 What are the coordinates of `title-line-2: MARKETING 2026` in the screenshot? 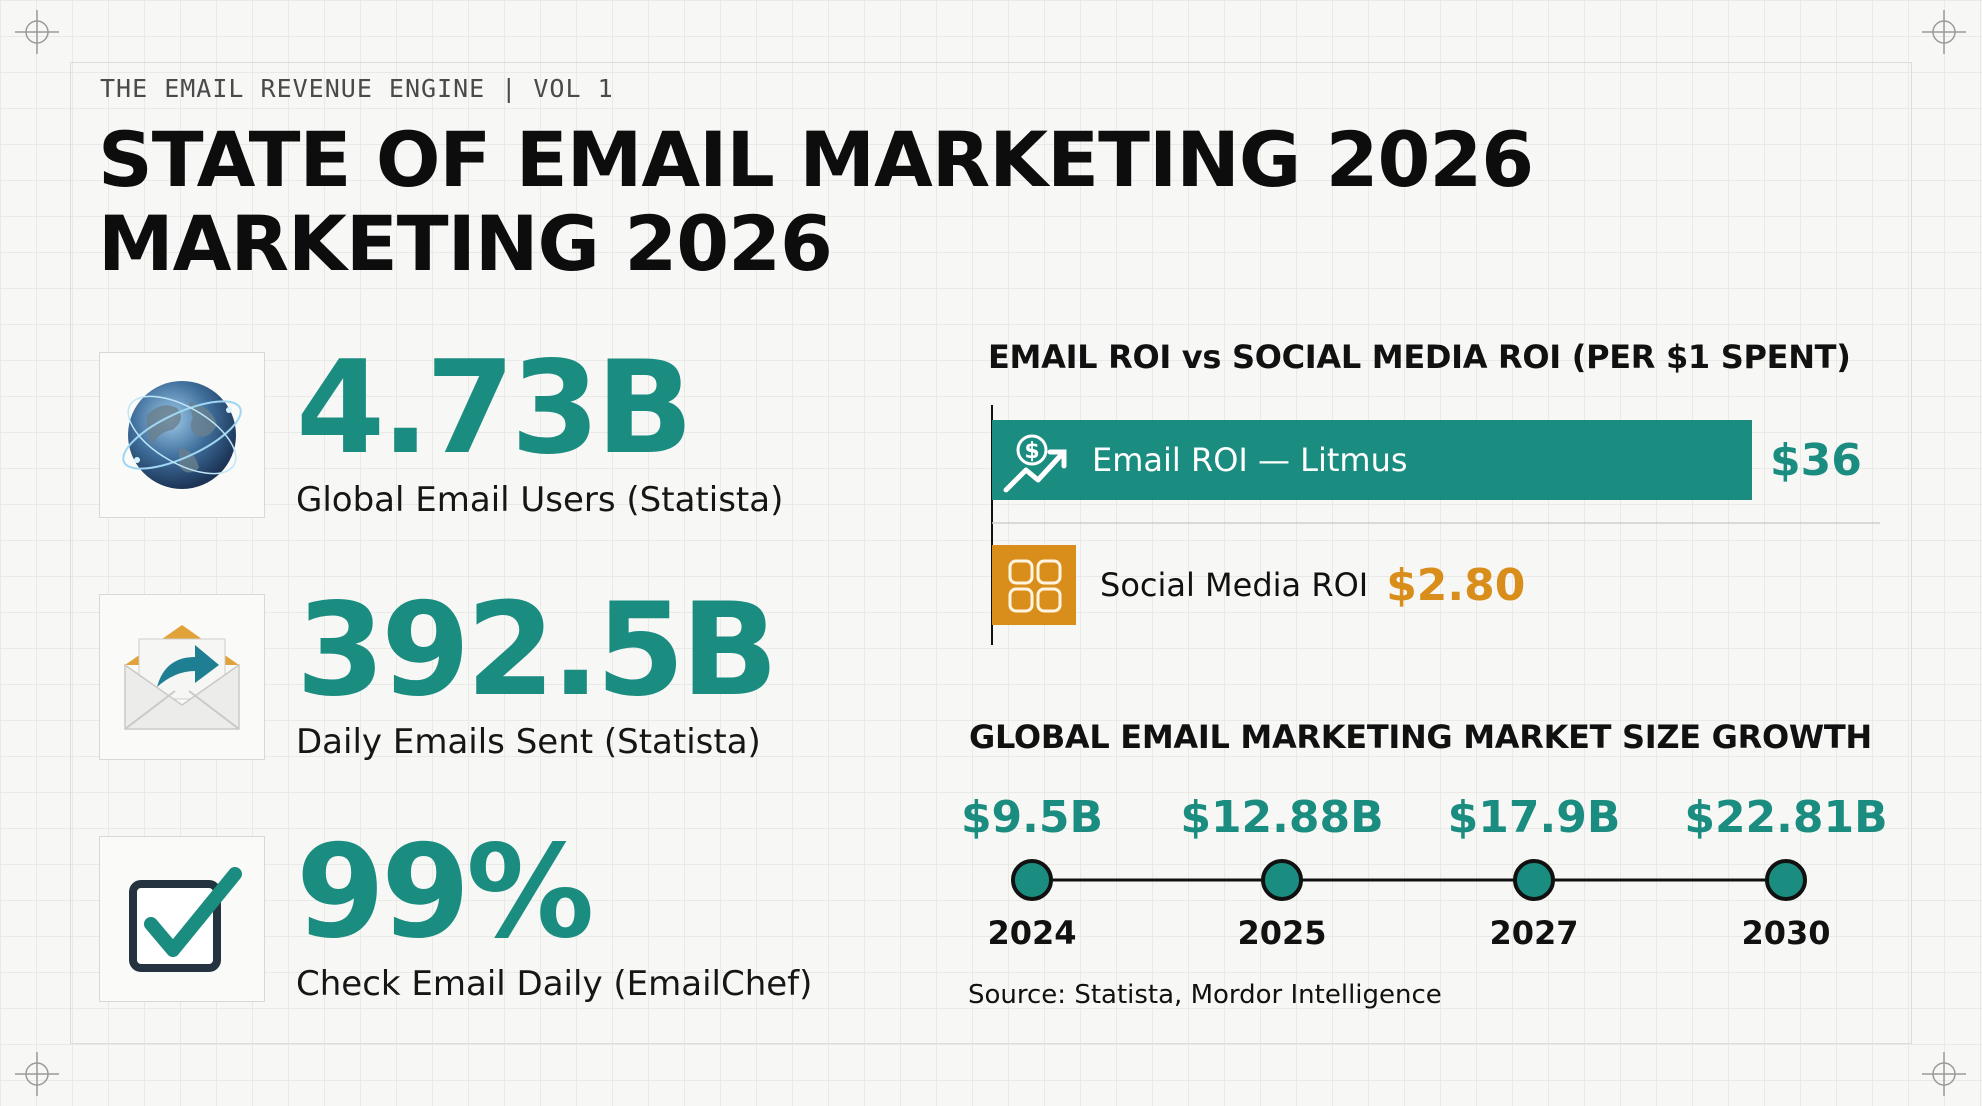 It's located at (465, 243).